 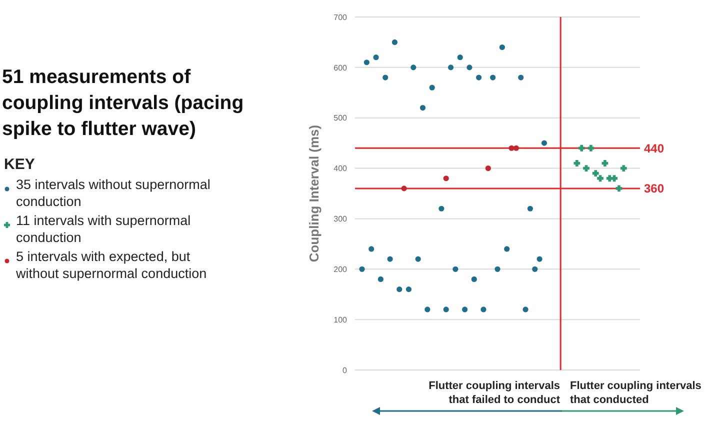 What do you see at coordinates (341, 118) in the screenshot?
I see `y-tick-label: 500` at bounding box center [341, 118].